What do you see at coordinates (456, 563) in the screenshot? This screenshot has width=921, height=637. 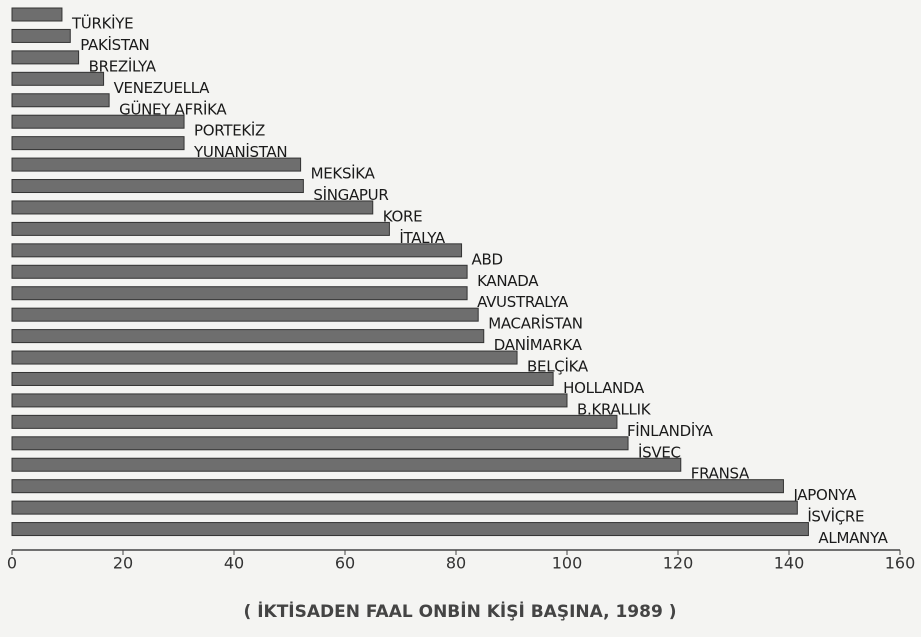 I see `x-tick-label: 80` at bounding box center [456, 563].